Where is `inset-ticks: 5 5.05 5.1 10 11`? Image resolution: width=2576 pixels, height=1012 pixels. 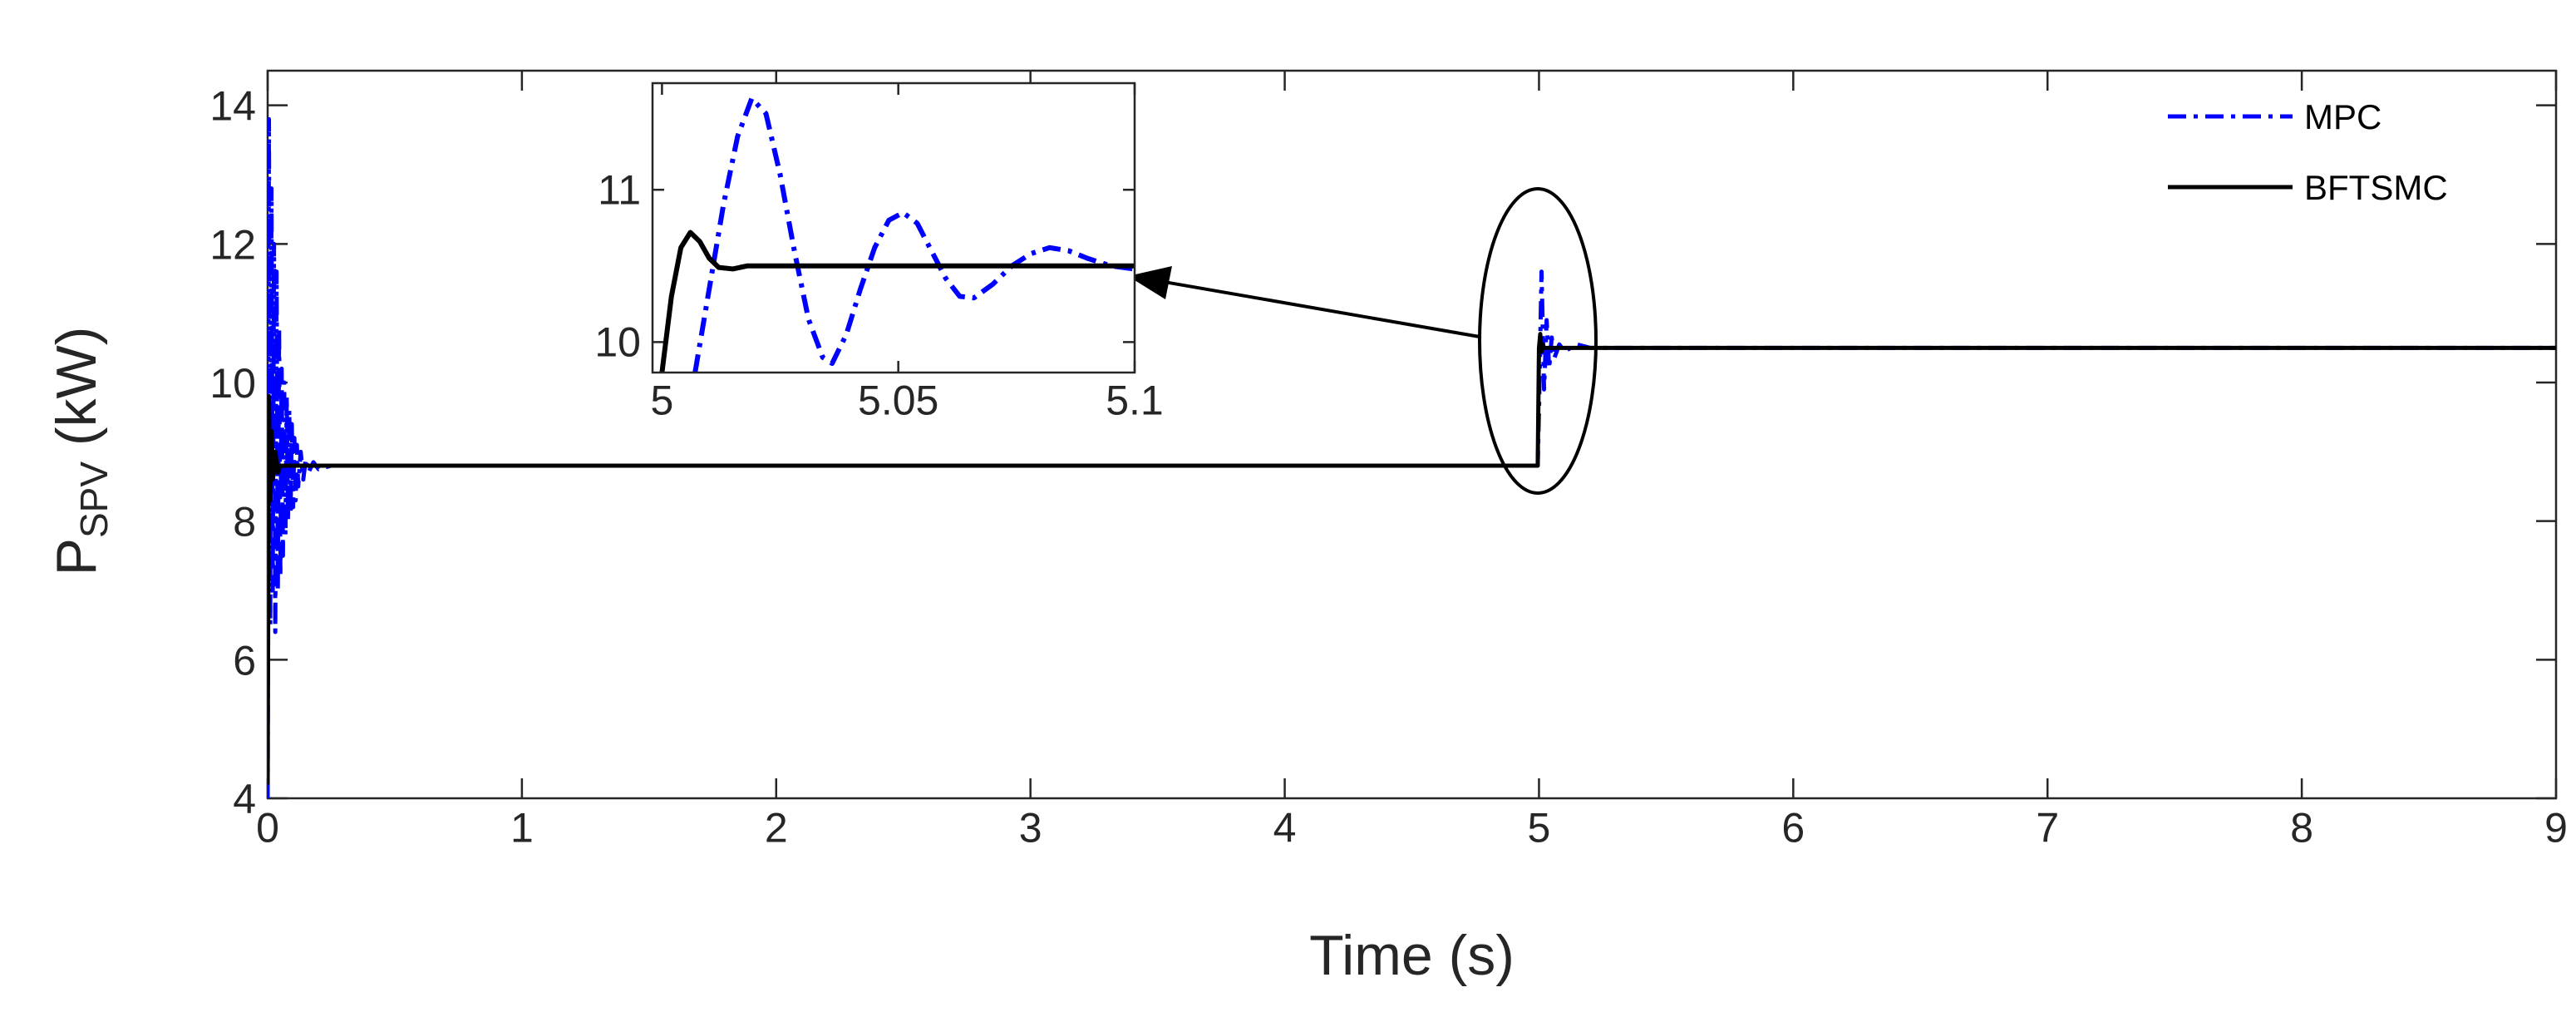
inset-ticks: 5 5.05 5.1 10 11 is located at coordinates (879, 253).